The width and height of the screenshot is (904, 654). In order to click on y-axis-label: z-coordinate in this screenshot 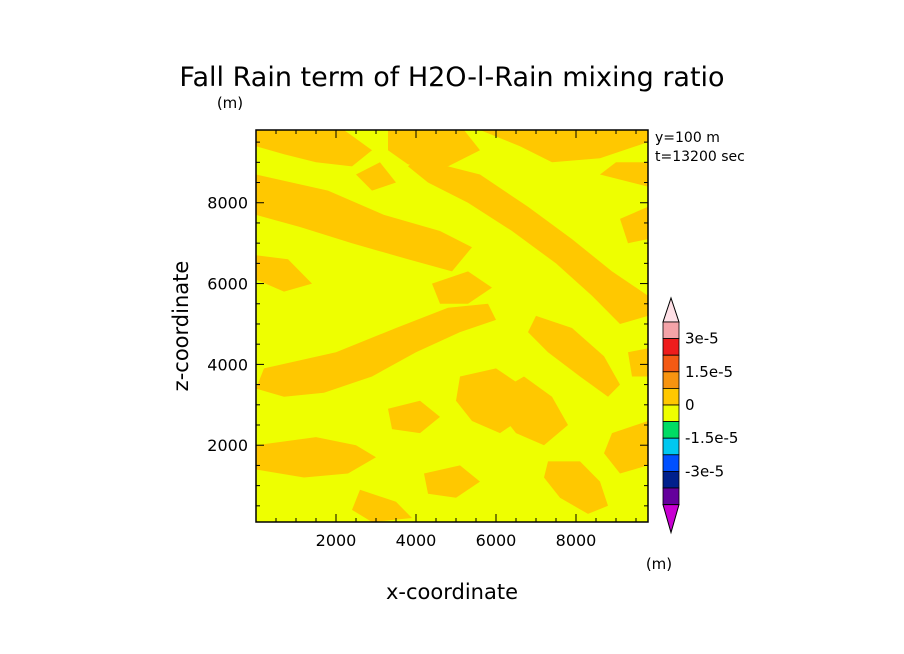, I will do `click(181, 326)`.